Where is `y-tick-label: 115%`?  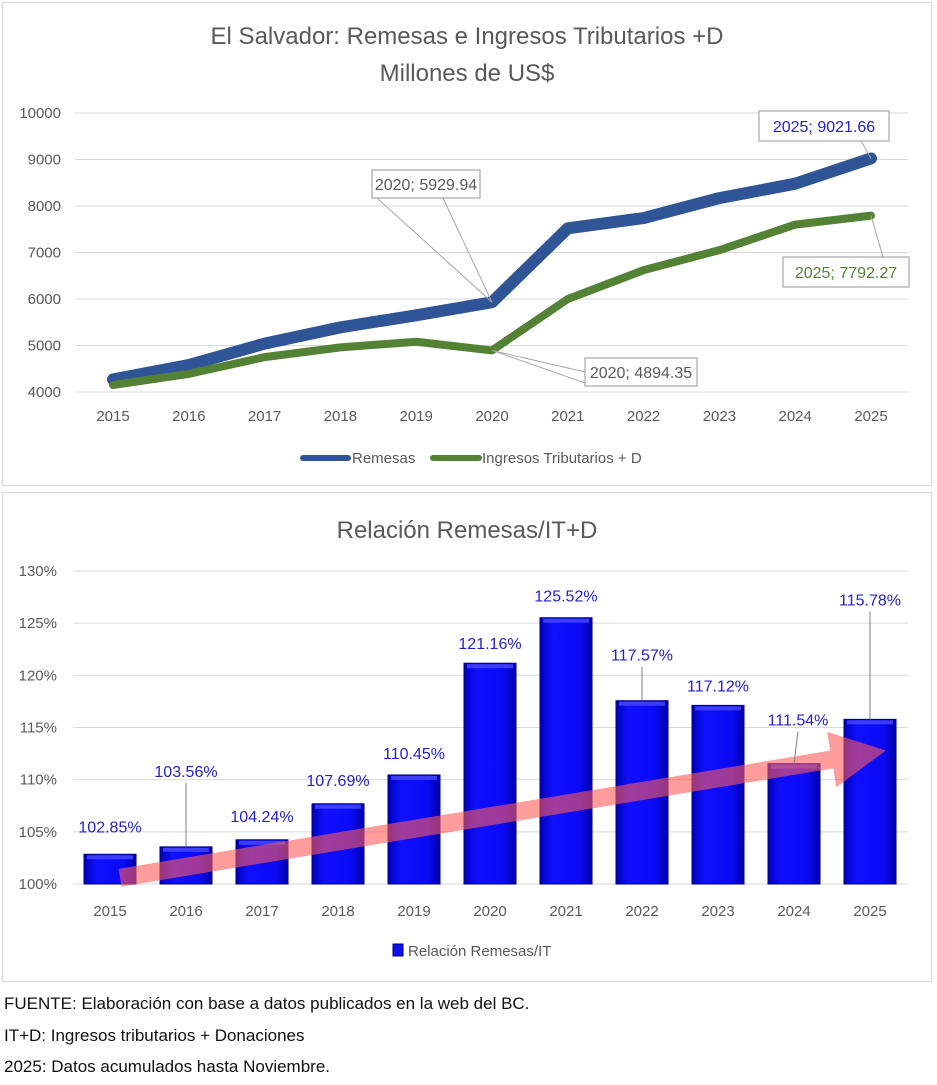 y-tick-label: 115% is located at coordinates (38, 728).